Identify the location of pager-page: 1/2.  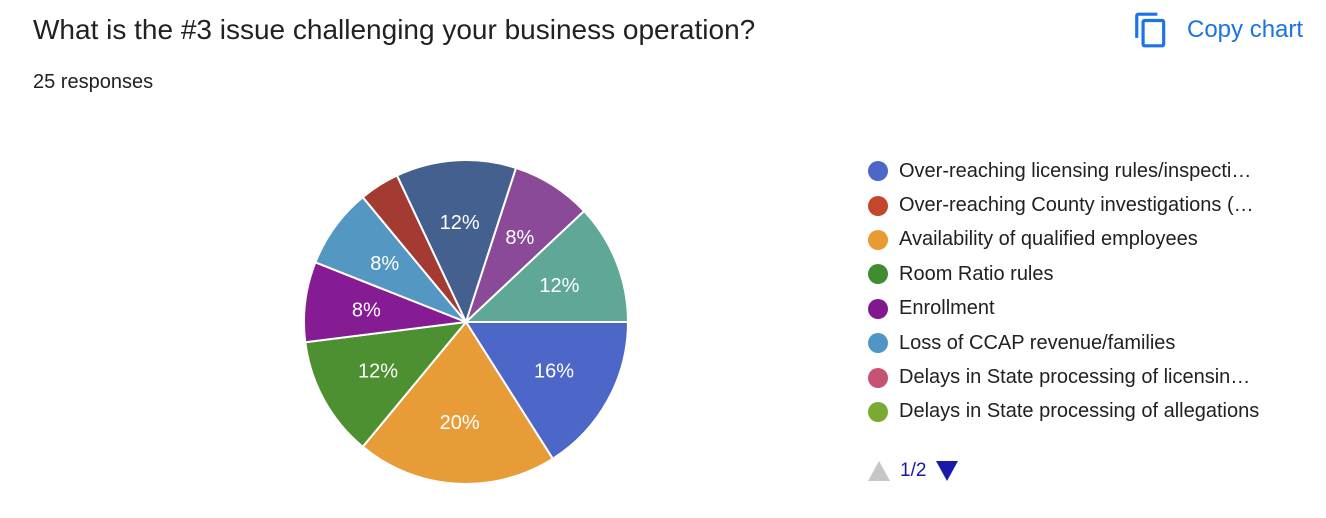
(913, 470).